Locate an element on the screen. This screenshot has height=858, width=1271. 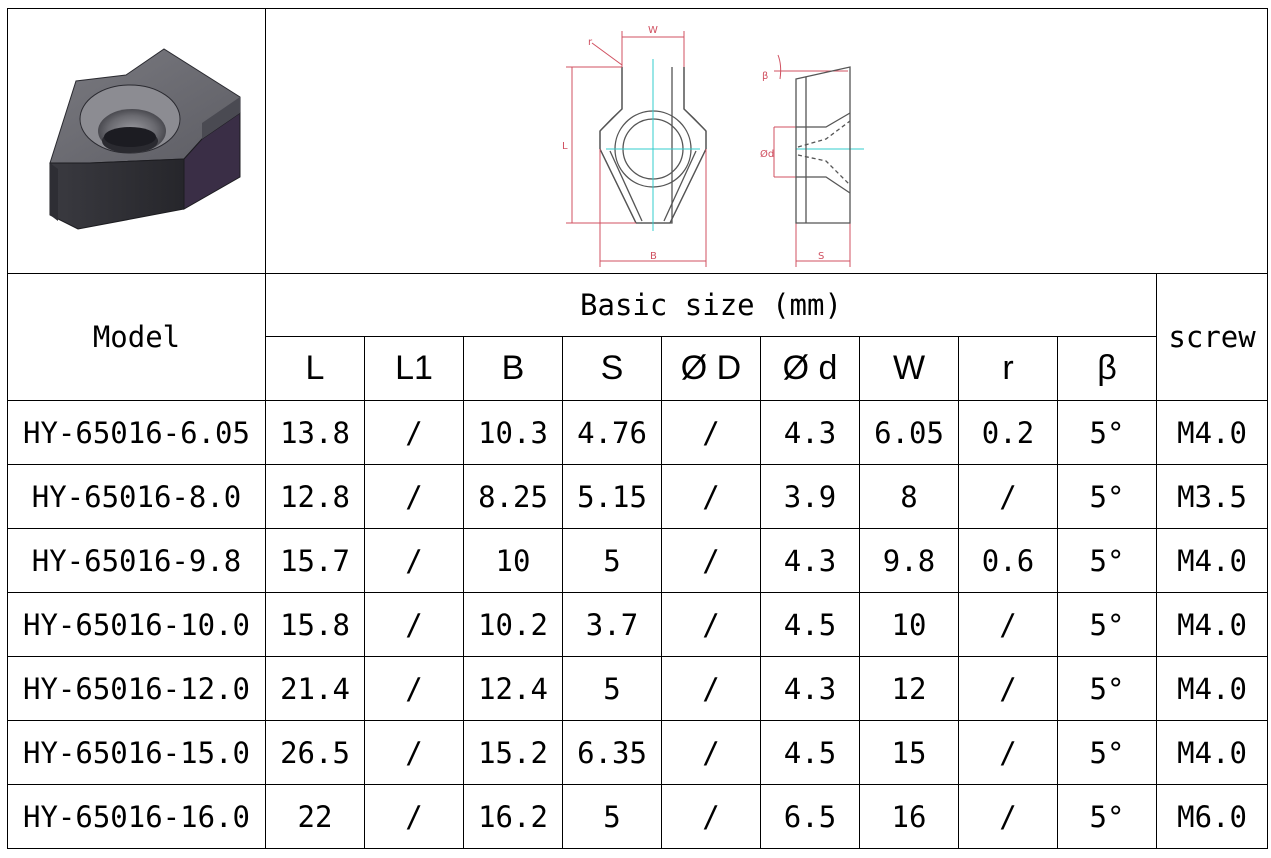
cell-l: 26.5 is located at coordinates (315, 752).